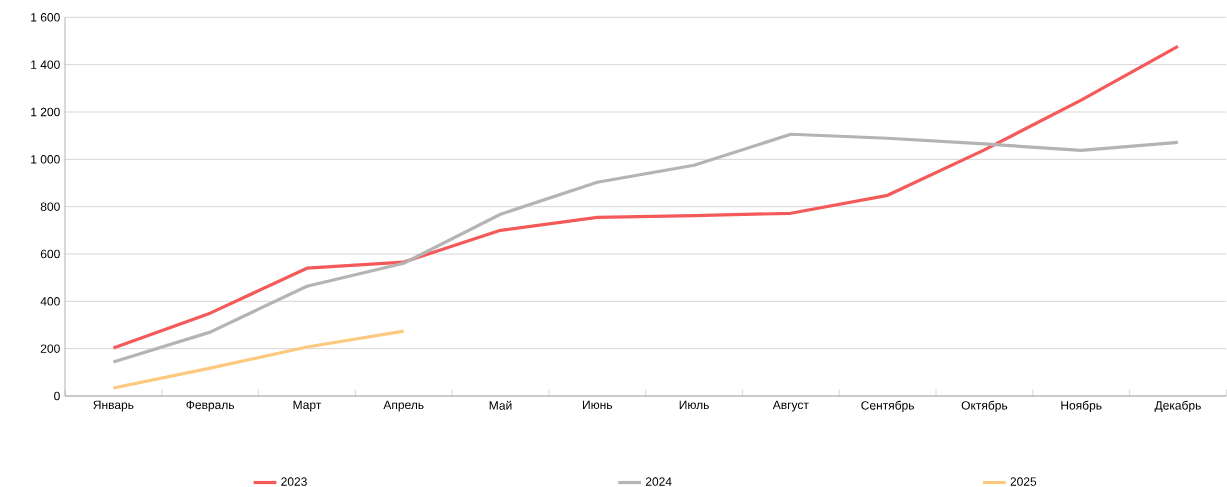 This screenshot has width=1227, height=487. Describe the element at coordinates (790, 406) in the screenshot. I see `x-tick-label: Август` at that location.